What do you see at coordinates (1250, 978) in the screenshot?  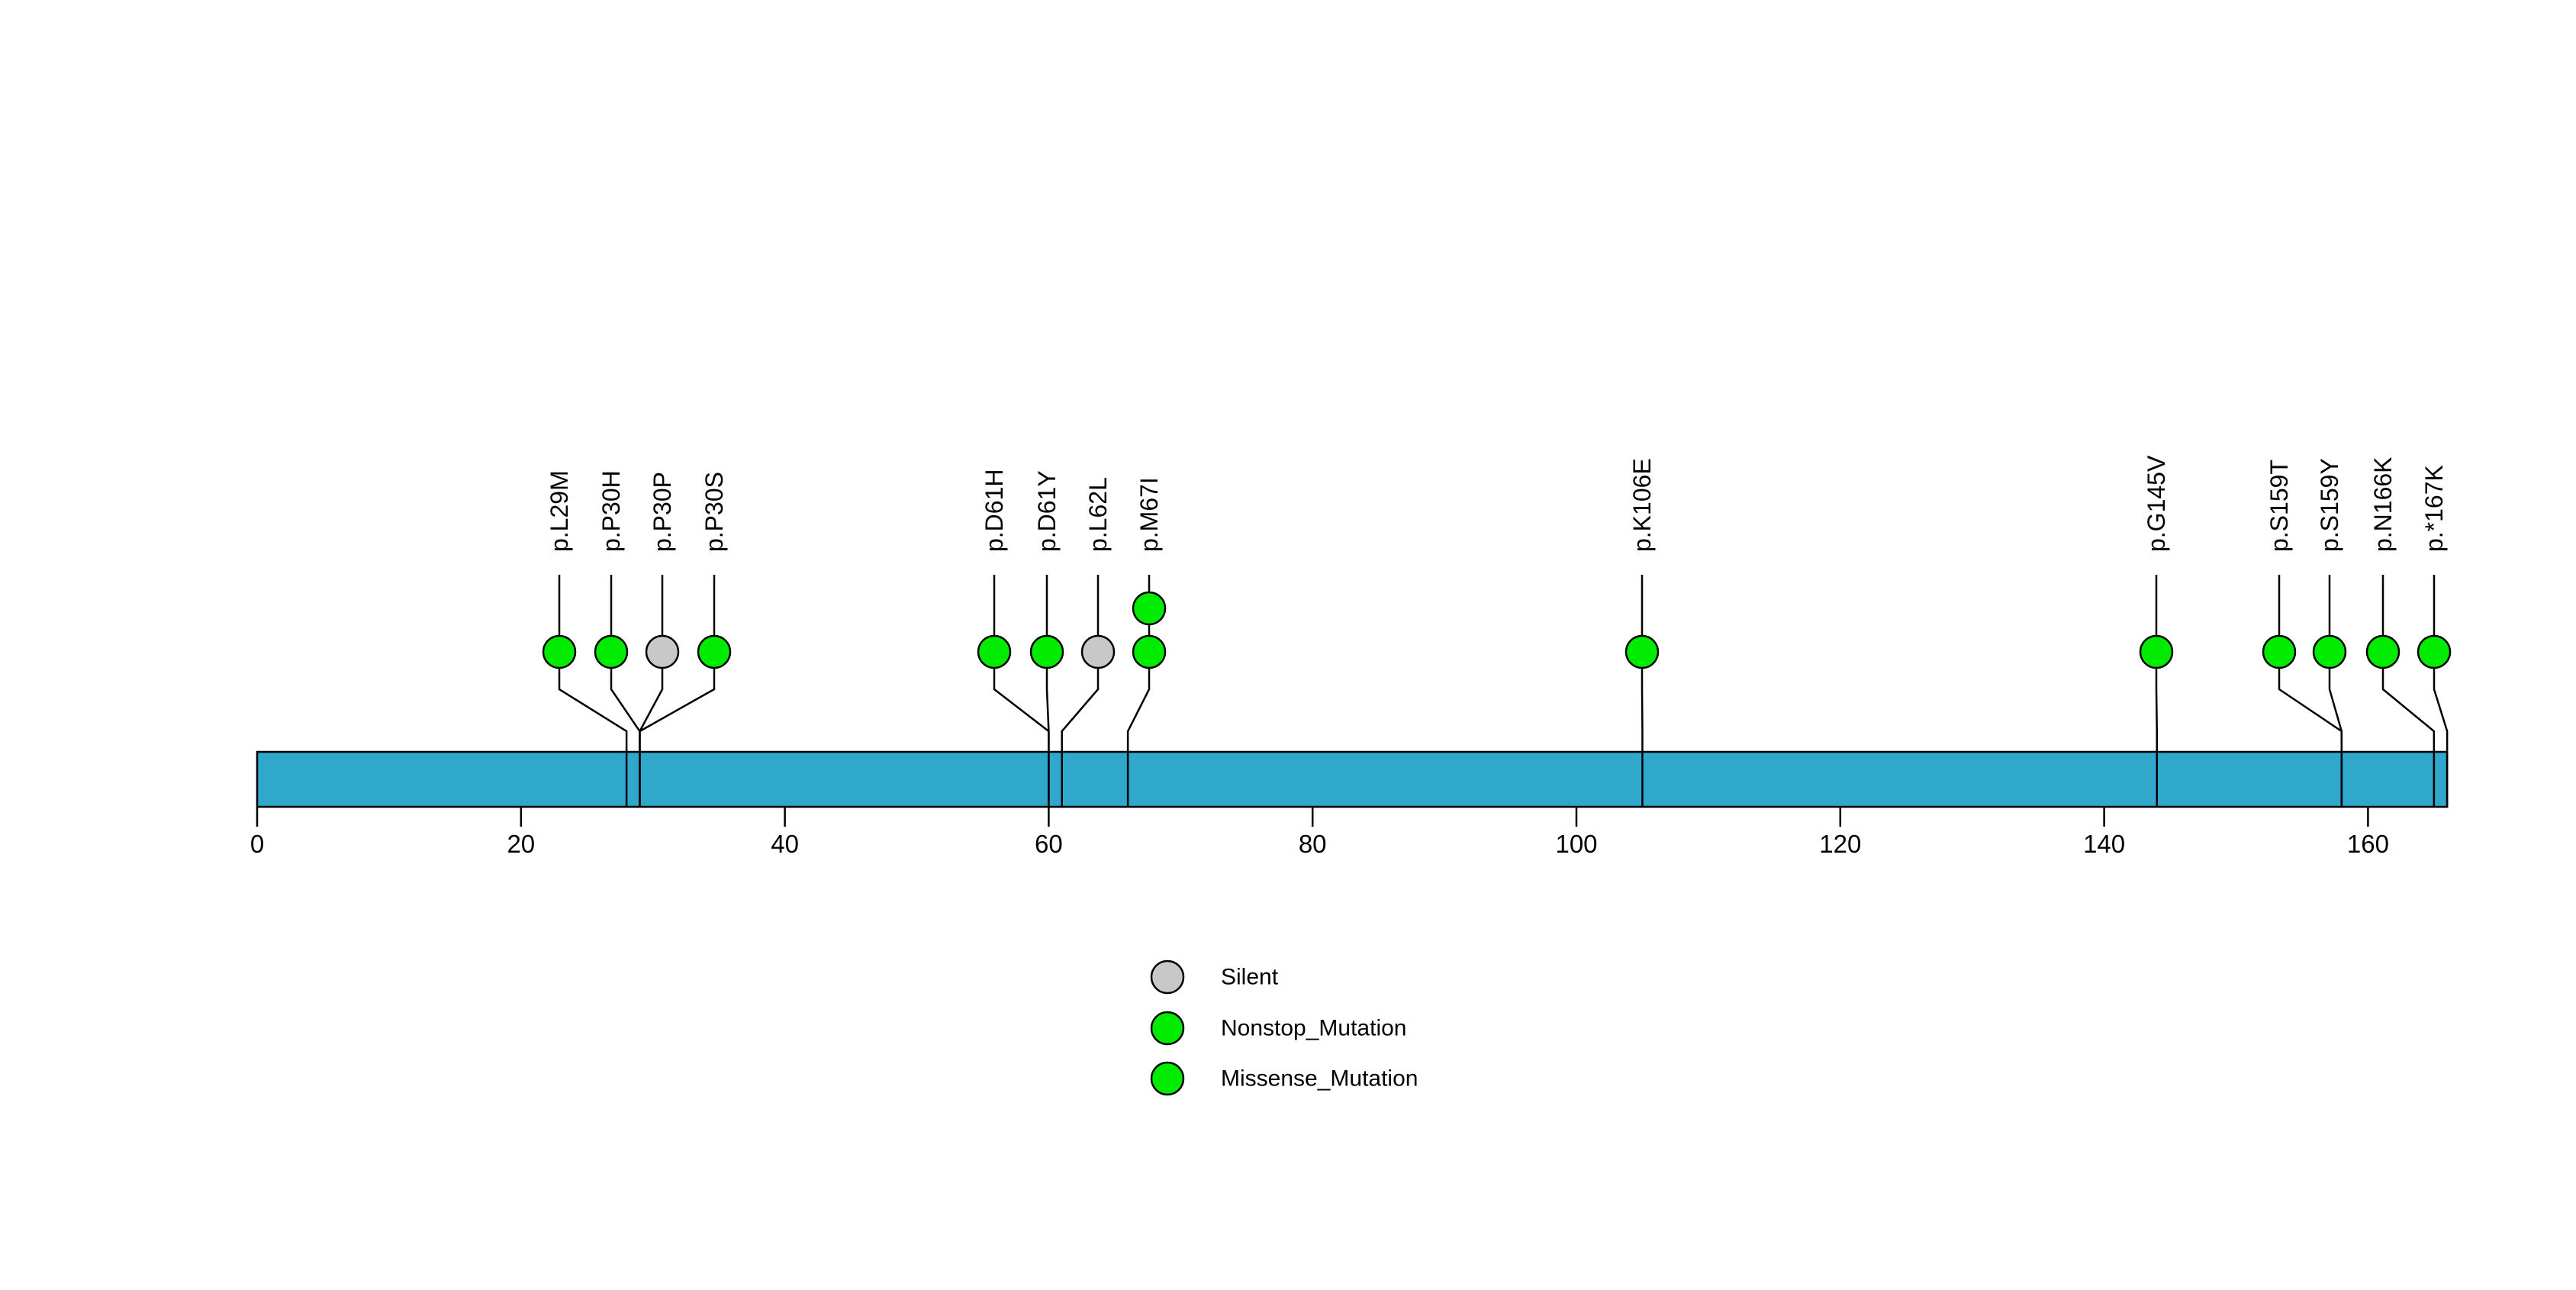 I see `legend-label-silent: Silent` at bounding box center [1250, 978].